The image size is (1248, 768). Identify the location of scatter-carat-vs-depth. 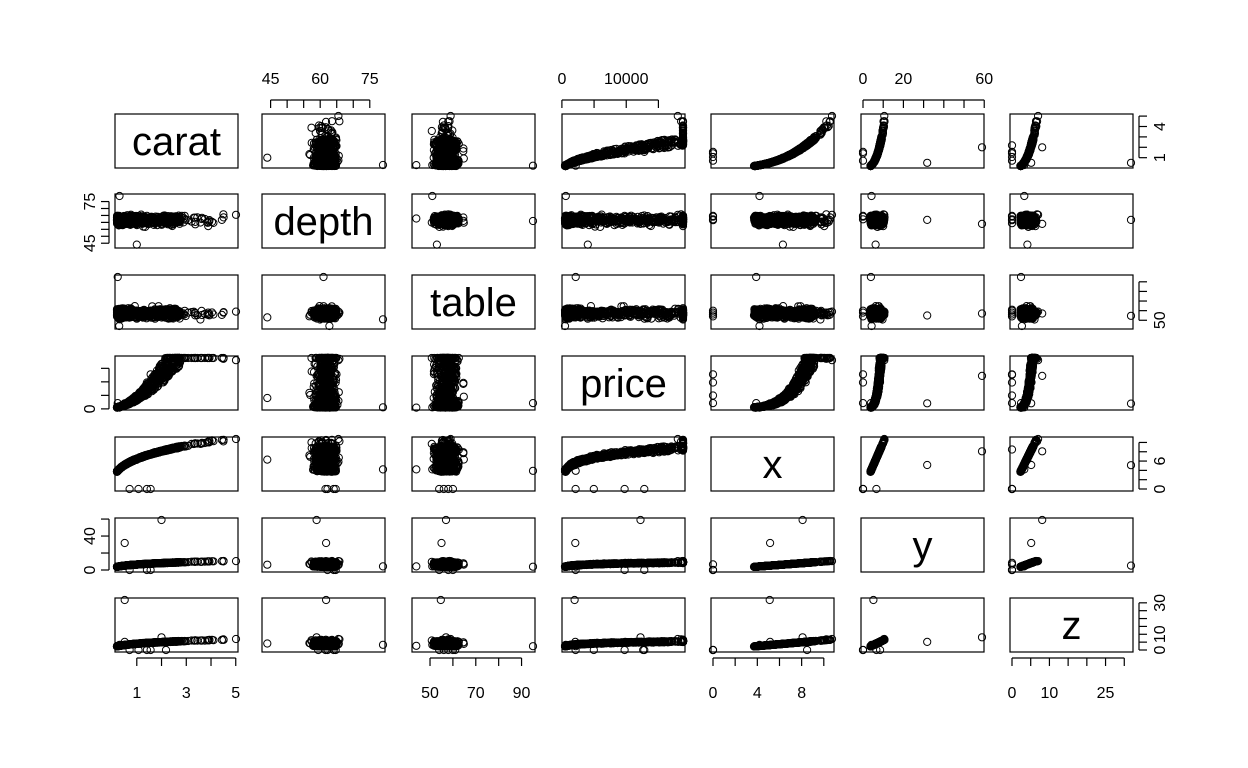
(325, 140).